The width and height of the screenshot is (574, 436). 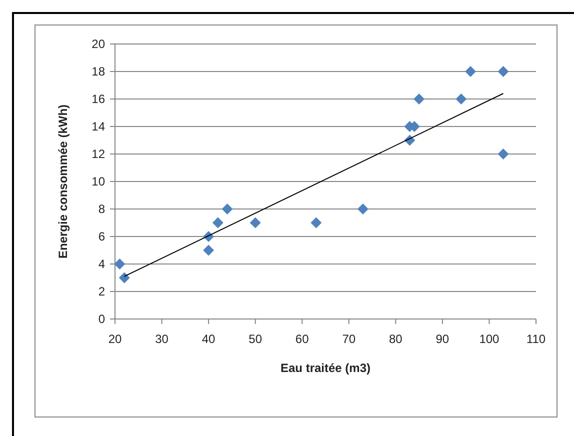 I want to click on x-tick-label: 100, so click(x=489, y=339).